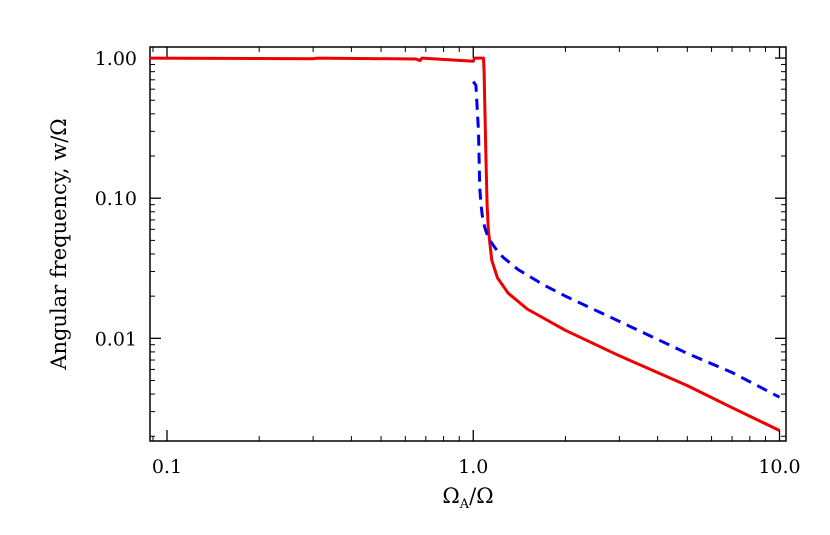  I want to click on x-tick-label: 10.0, so click(779, 467).